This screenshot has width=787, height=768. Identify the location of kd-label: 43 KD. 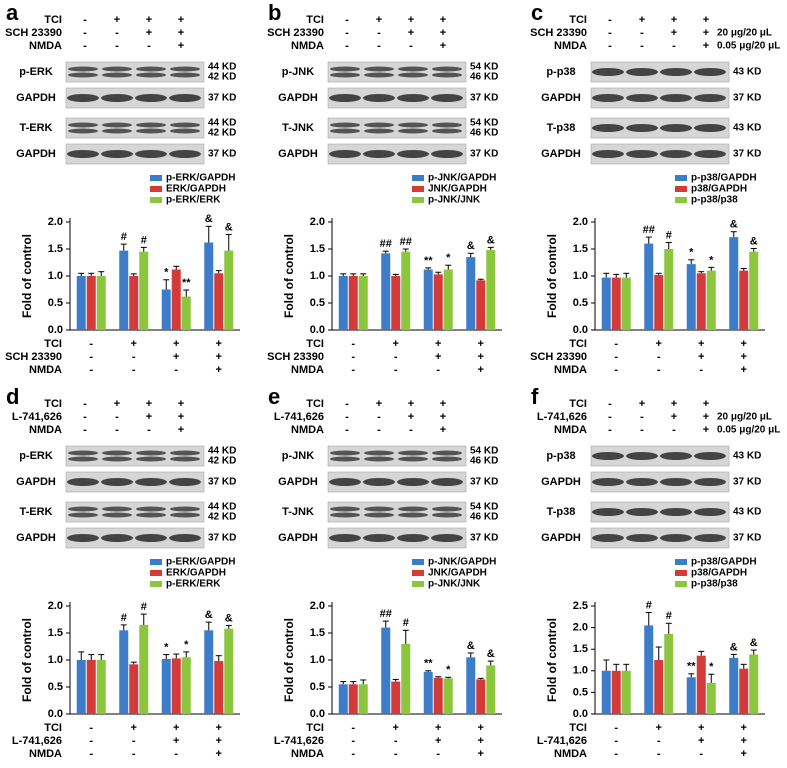
(747, 512).